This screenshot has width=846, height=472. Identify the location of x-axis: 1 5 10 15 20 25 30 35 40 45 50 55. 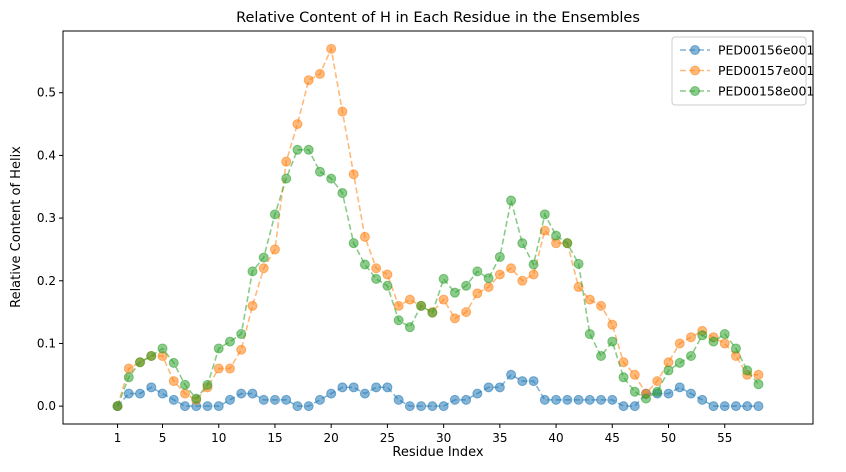
(423, 434).